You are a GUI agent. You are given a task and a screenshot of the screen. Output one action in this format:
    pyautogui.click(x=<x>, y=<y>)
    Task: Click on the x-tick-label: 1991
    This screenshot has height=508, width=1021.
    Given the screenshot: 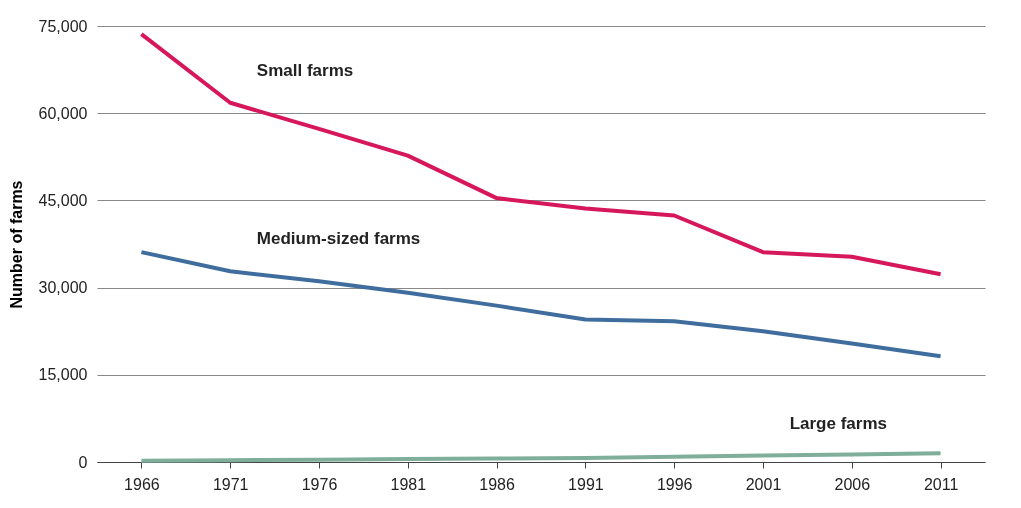 What is the action you would take?
    pyautogui.click(x=586, y=484)
    